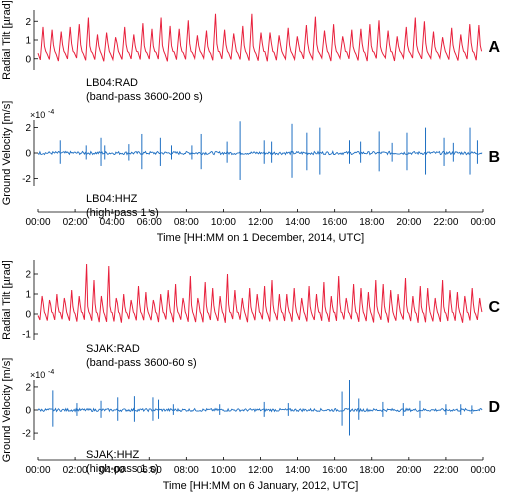 The height and width of the screenshot is (496, 510). I want to click on panel-letter: A, so click(494, 47).